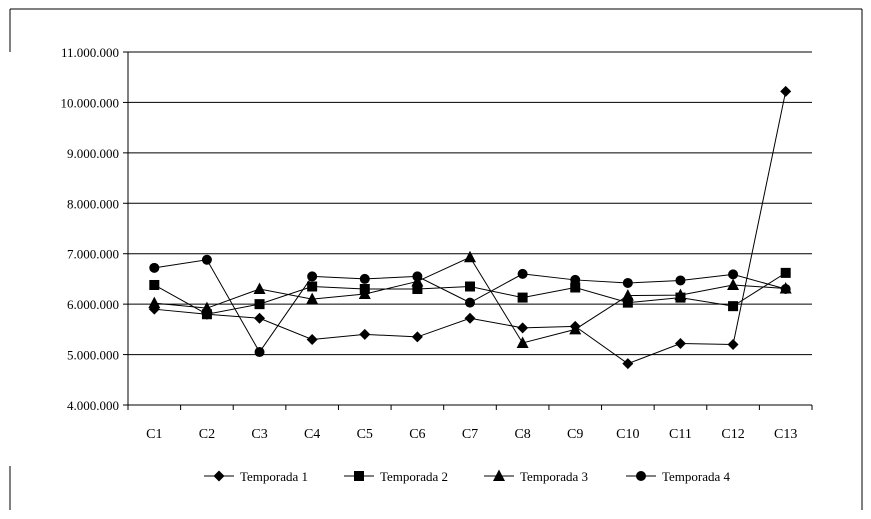  I want to click on y-tick-label: 4.000.000, so click(93, 405).